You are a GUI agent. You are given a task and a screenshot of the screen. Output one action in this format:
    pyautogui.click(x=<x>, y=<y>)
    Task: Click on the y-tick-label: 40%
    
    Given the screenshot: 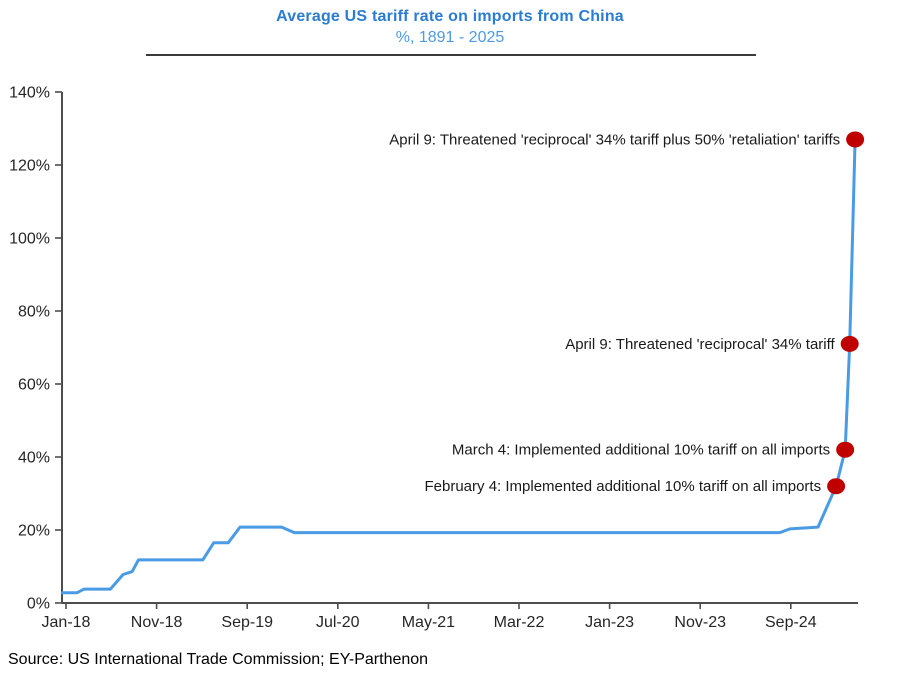 What is the action you would take?
    pyautogui.click(x=34, y=458)
    